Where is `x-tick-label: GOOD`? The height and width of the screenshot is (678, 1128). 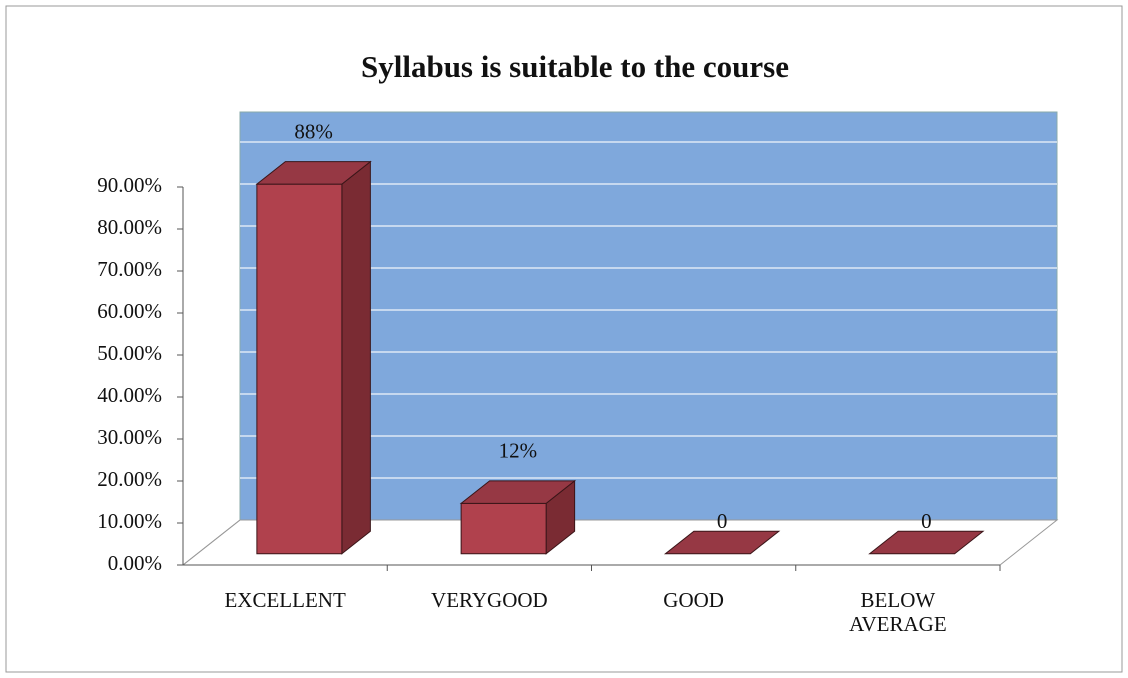
x-tick-label: GOOD is located at coordinates (693, 600).